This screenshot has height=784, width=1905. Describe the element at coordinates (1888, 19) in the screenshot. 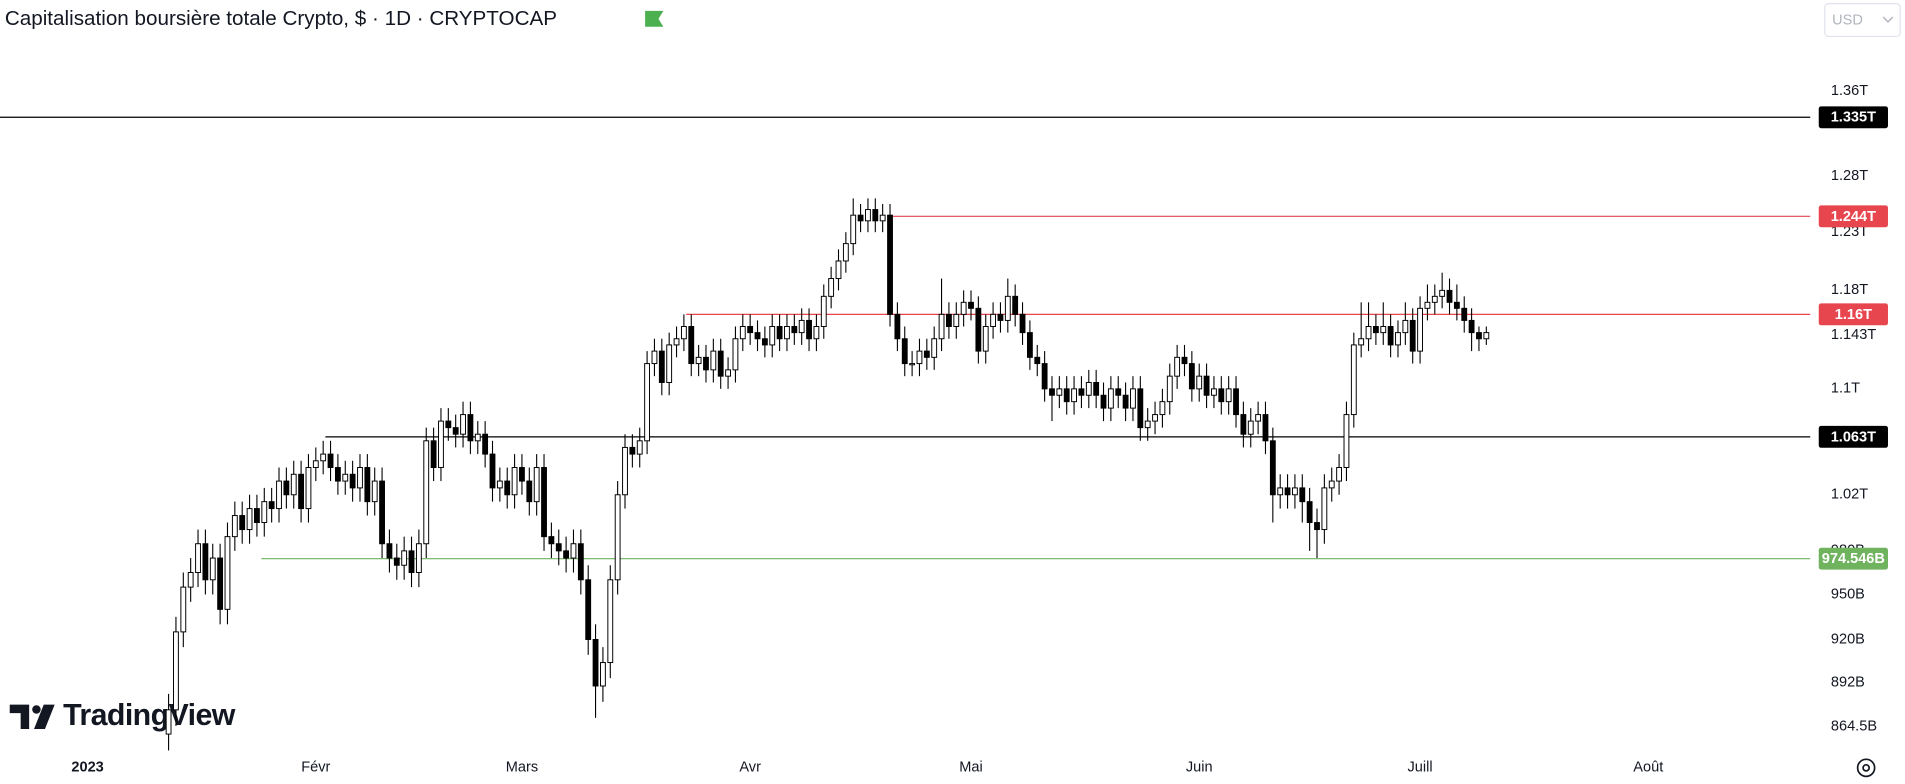

I see `chevron` at that location.